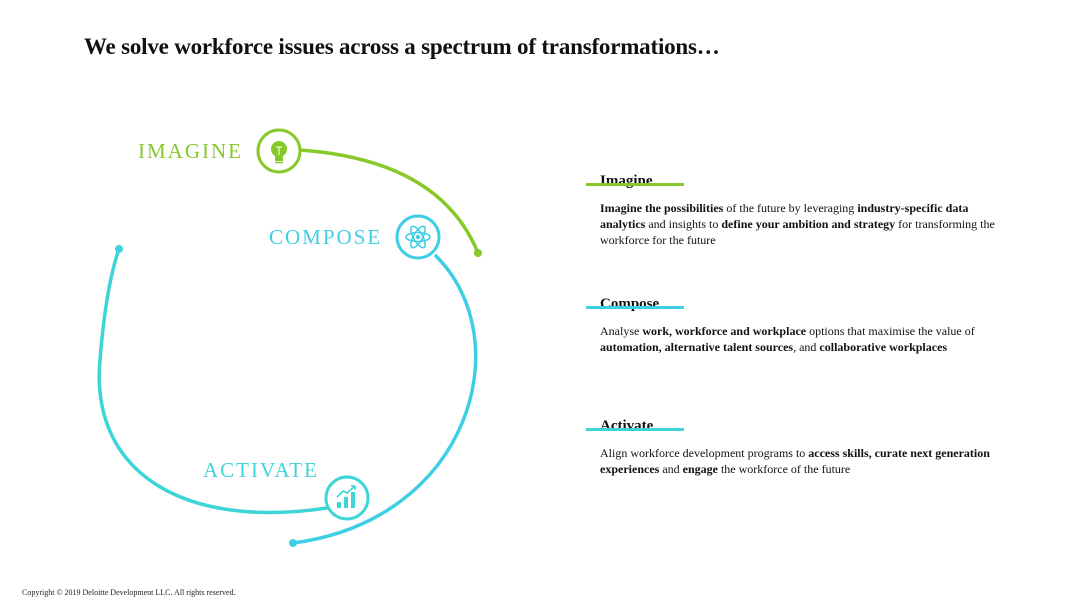 This screenshot has height=608, width=1080. I want to click on body-text: Align workforce development programs to, so click(704, 453).